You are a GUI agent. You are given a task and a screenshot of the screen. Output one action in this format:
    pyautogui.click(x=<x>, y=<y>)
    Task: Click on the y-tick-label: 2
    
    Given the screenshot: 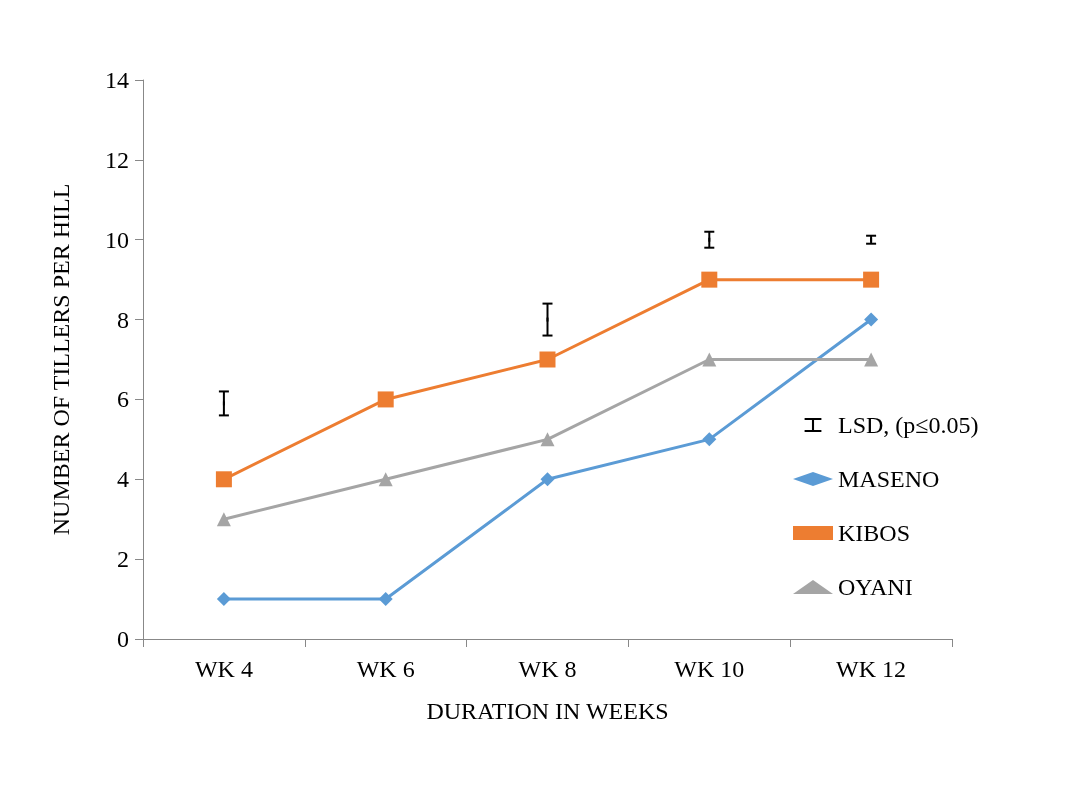 What is the action you would take?
    pyautogui.click(x=123, y=559)
    